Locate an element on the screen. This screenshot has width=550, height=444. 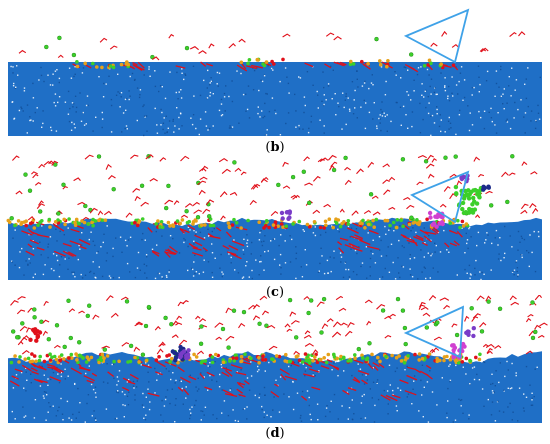
panel-d-caption: (d) is located at coordinates (275, 433).